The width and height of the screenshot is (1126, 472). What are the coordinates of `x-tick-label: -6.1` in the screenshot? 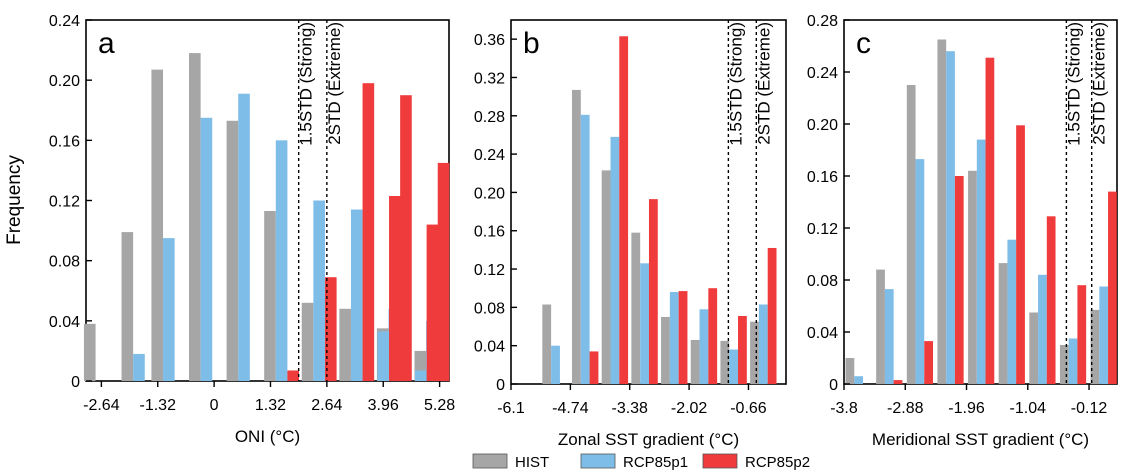 It's located at (511, 408).